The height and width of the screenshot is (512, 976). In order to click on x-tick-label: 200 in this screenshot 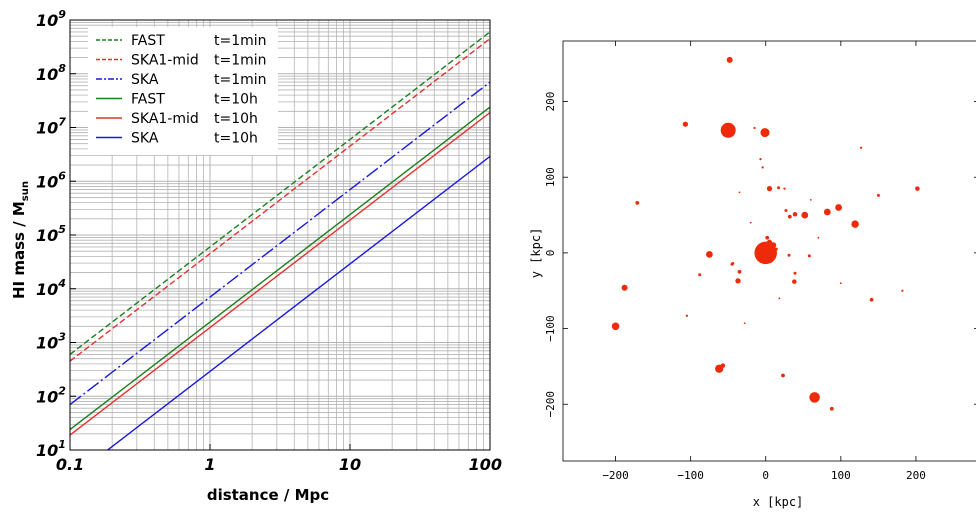, I will do `click(916, 475)`.